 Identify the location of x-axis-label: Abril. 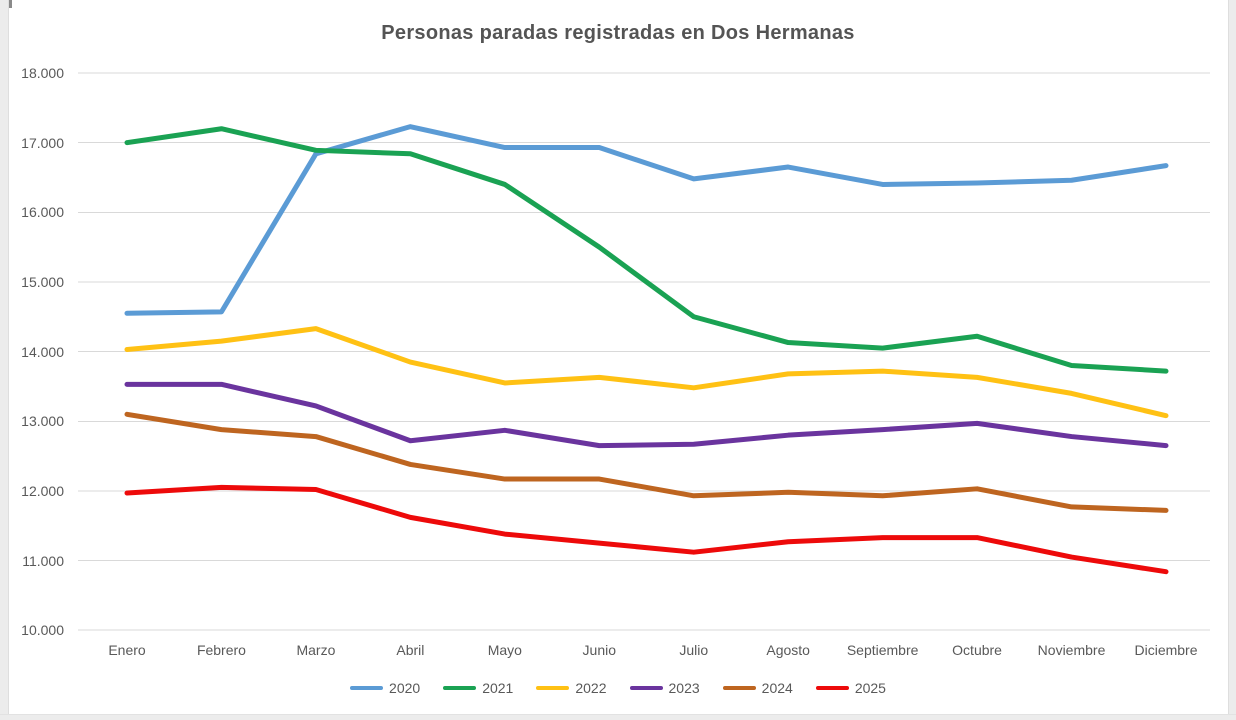
(410, 650).